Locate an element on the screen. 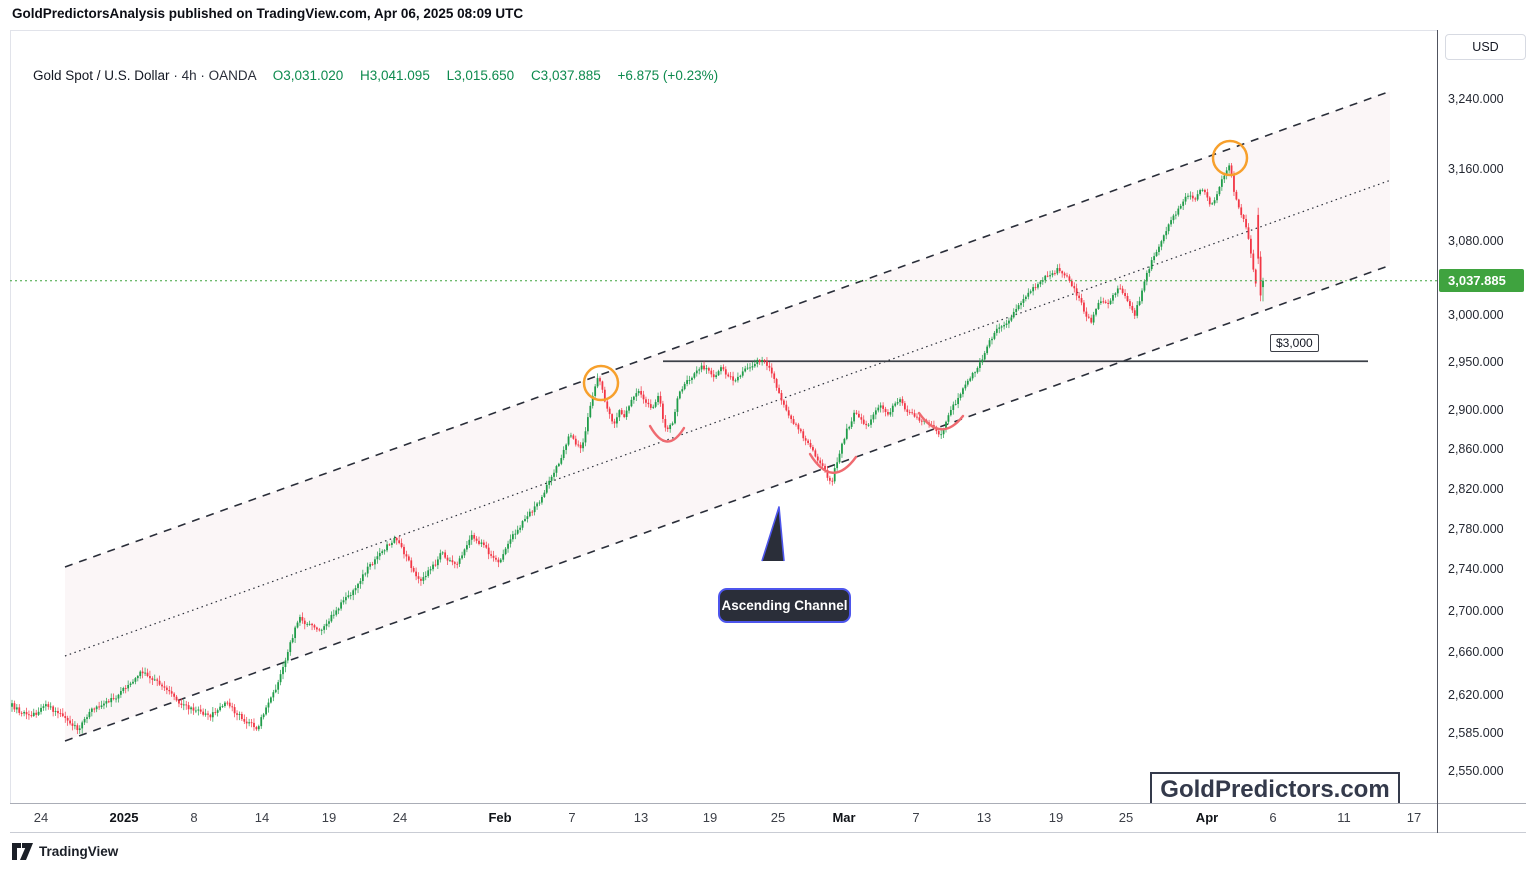  currency-button: USD is located at coordinates (1485, 47).